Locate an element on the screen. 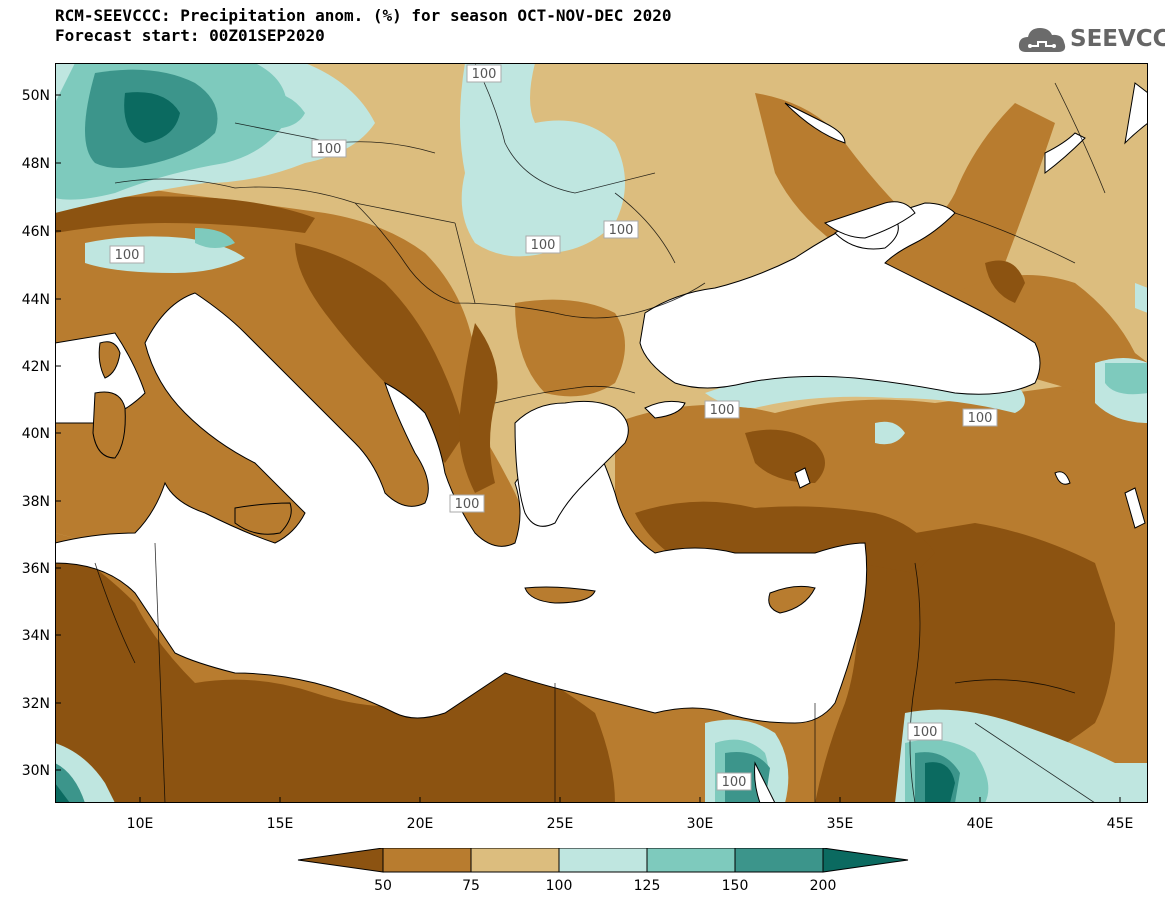  lon-ticks is located at coordinates (630, 800).